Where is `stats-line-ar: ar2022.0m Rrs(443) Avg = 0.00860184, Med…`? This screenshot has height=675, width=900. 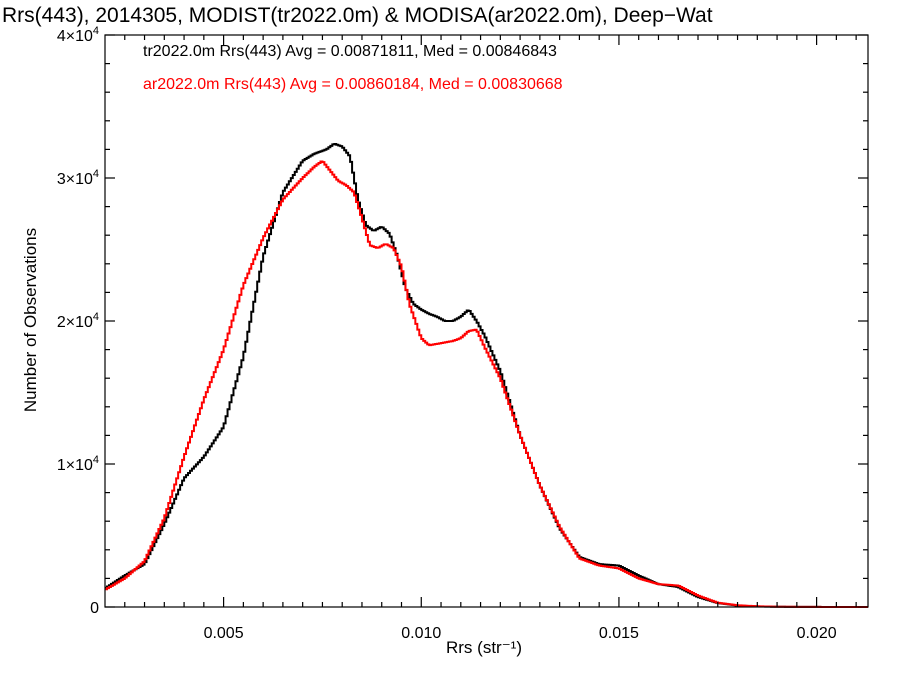
stats-line-ar: ar2022.0m Rrs(443) Avg = 0.00860184, Med… is located at coordinates (353, 84).